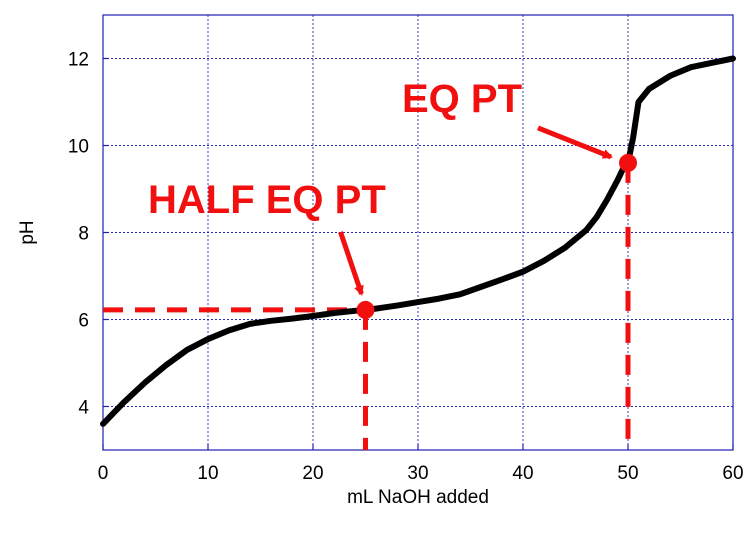  I want to click on half-eq-pt-arrow, so click(351, 263).